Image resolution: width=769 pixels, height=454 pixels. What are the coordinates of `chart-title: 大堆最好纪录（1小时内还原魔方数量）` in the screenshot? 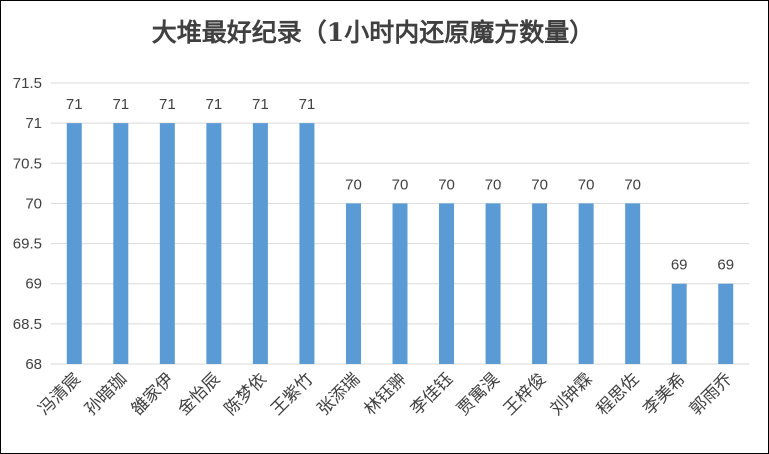 It's located at (373, 32).